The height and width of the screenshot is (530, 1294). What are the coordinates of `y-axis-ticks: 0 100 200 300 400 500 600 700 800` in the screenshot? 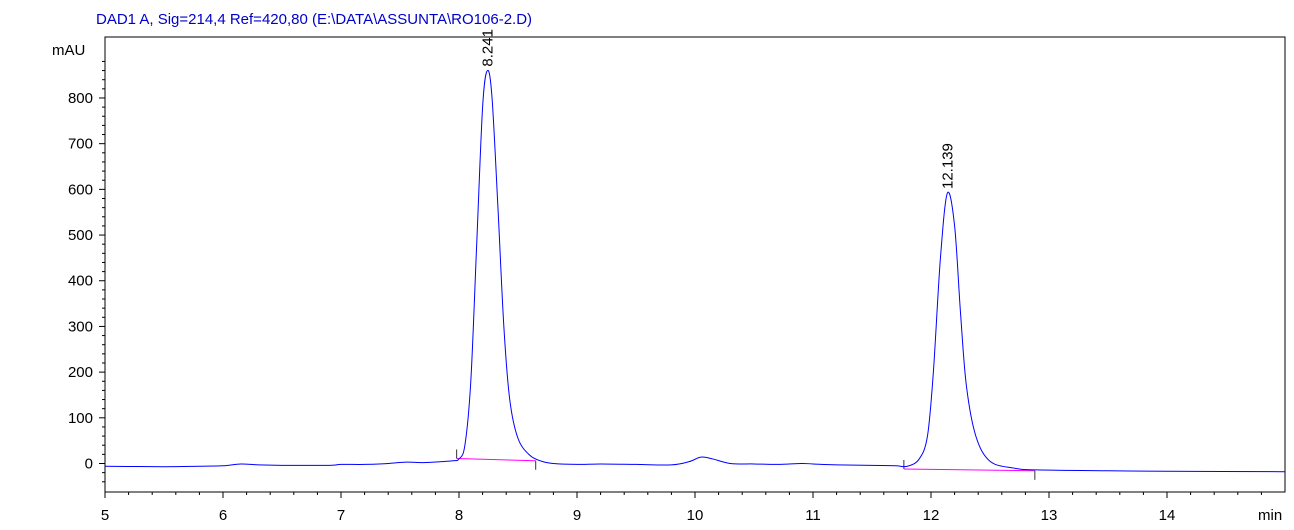 It's located at (86, 271).